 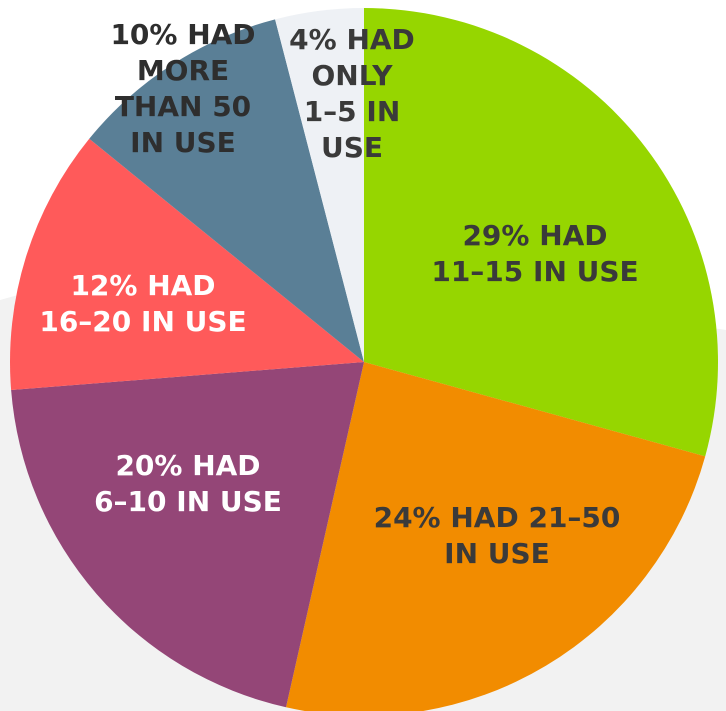 What do you see at coordinates (182, 34) in the screenshot?
I see `slice-label: 10% HAD` at bounding box center [182, 34].